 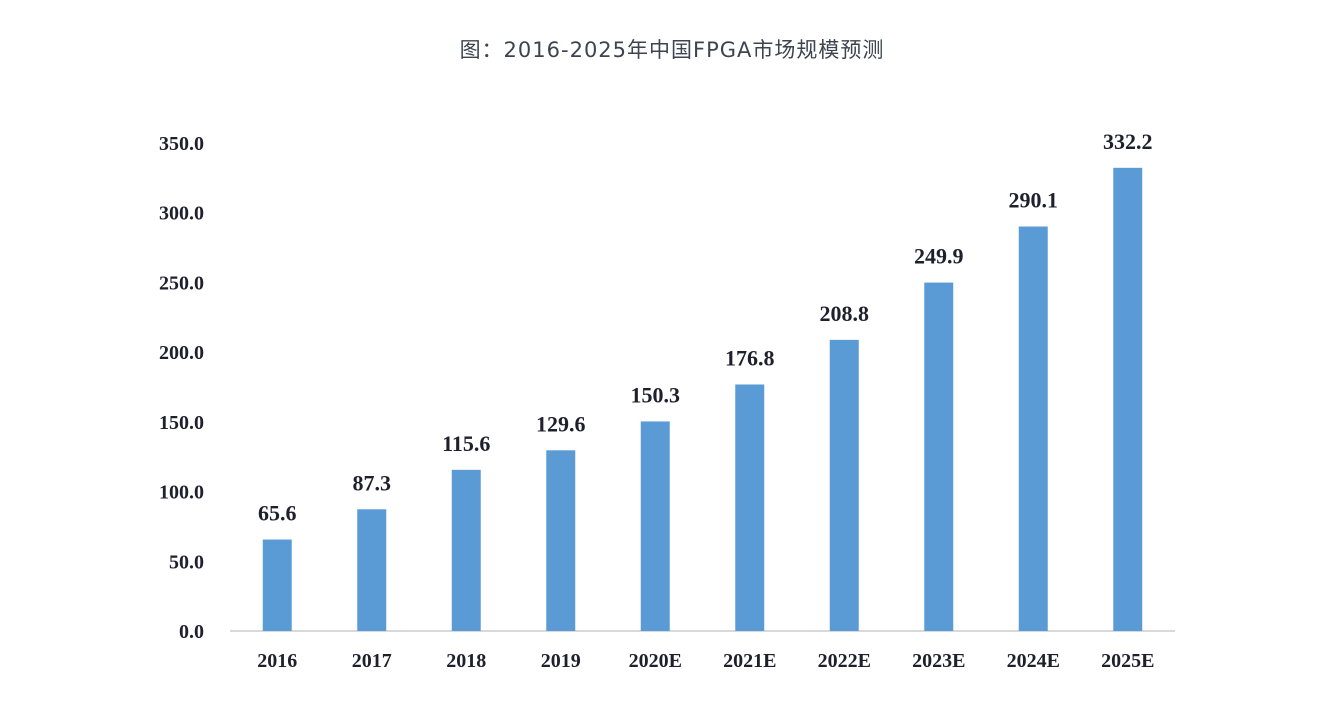 I want to click on x-tick-label: 2021E, so click(x=749, y=661).